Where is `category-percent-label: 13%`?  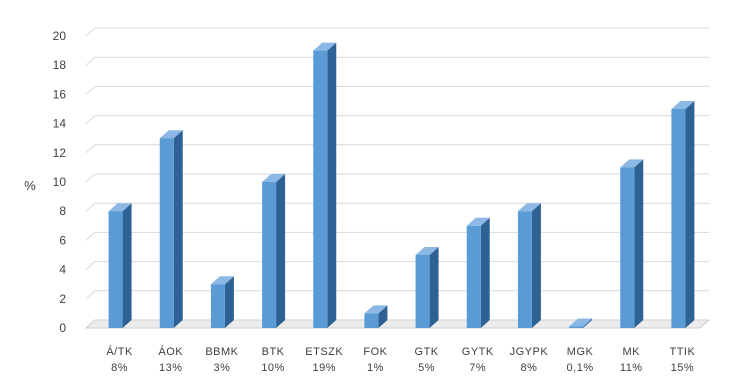 category-percent-label: 13% is located at coordinates (171, 368).